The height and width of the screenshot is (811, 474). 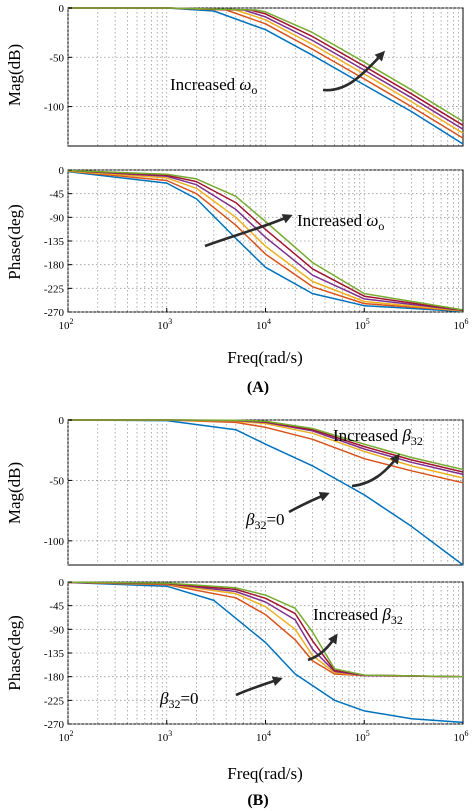 What do you see at coordinates (14, 75) in the screenshot?
I see `panel-a-mag-ylabel: Mag(dB)` at bounding box center [14, 75].